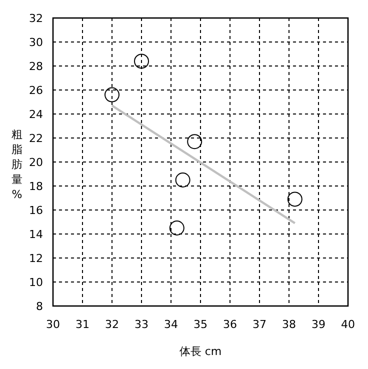 The height and width of the screenshot is (369, 368). I want to click on x-tick-label: 36, so click(230, 324).